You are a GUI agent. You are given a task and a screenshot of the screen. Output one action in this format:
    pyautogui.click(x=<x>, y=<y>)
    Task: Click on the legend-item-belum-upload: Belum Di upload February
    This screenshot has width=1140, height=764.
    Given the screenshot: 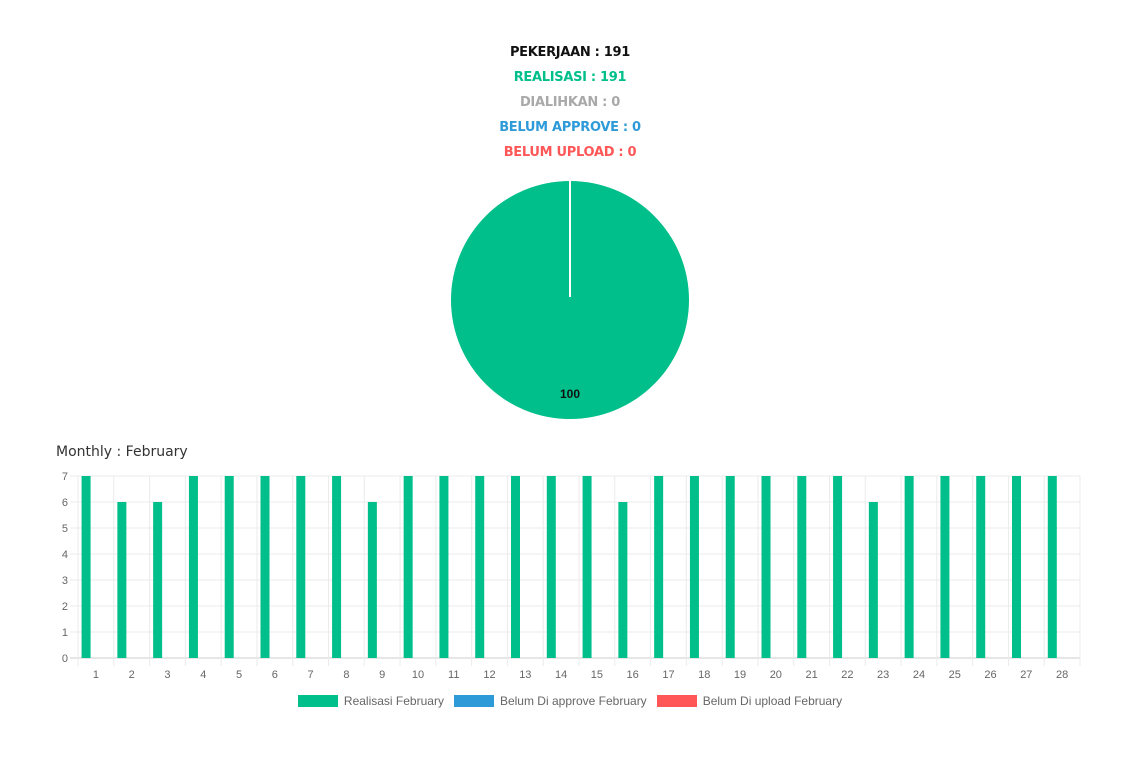 What is the action you would take?
    pyautogui.click(x=749, y=701)
    